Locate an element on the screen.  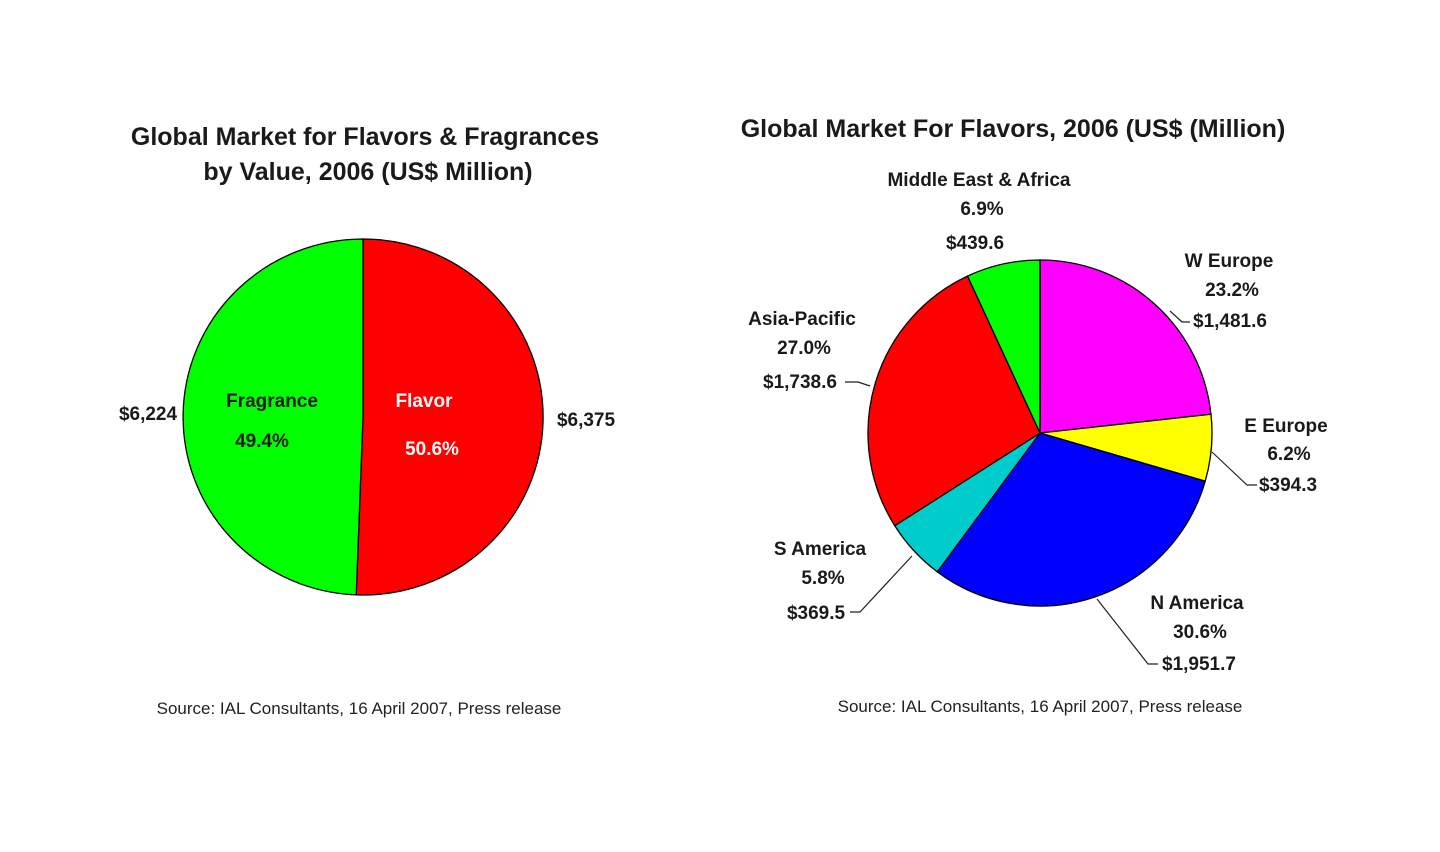
mea-name-label: Middle East & Africa is located at coordinates (978, 180).